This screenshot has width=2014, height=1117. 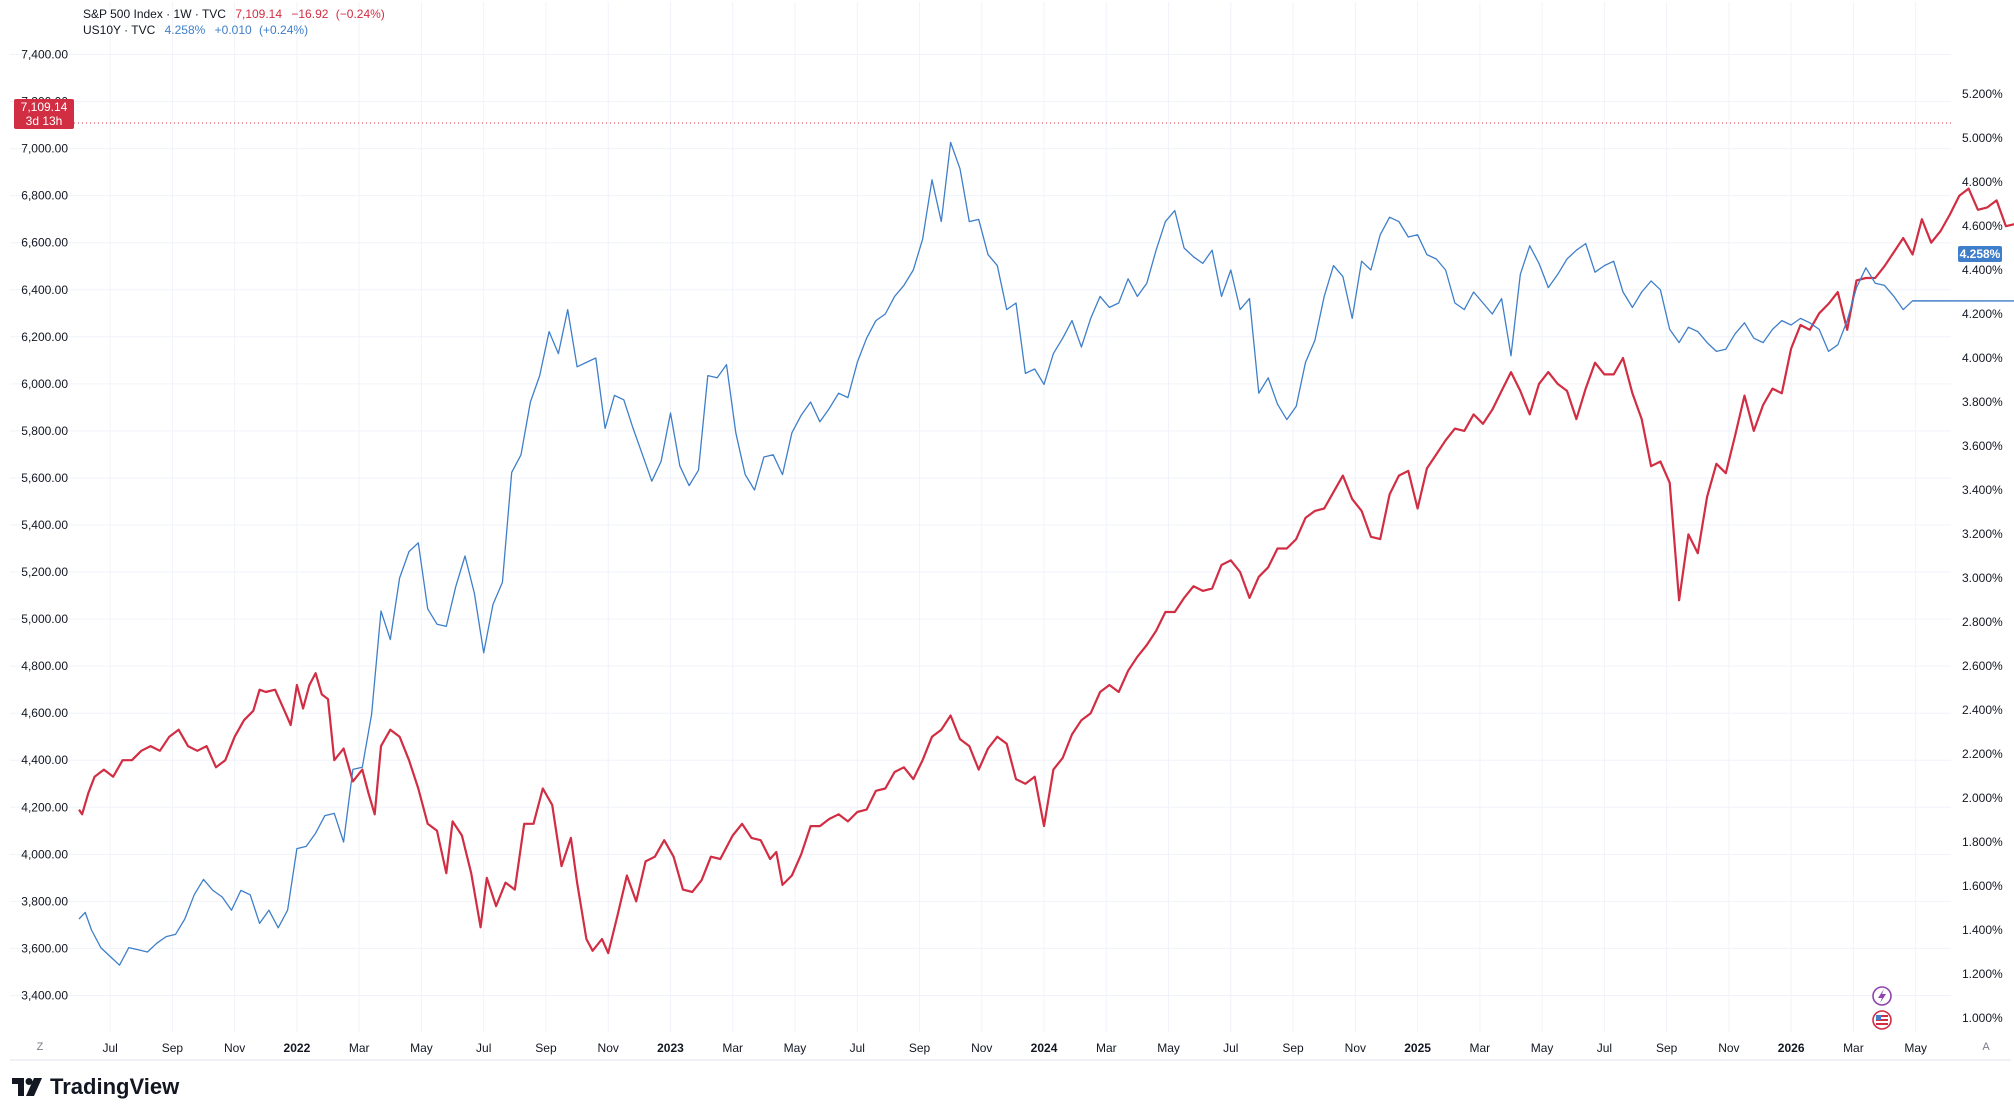 I want to click on right-axis-tick-label: 1.000%, so click(x=1982, y=1018).